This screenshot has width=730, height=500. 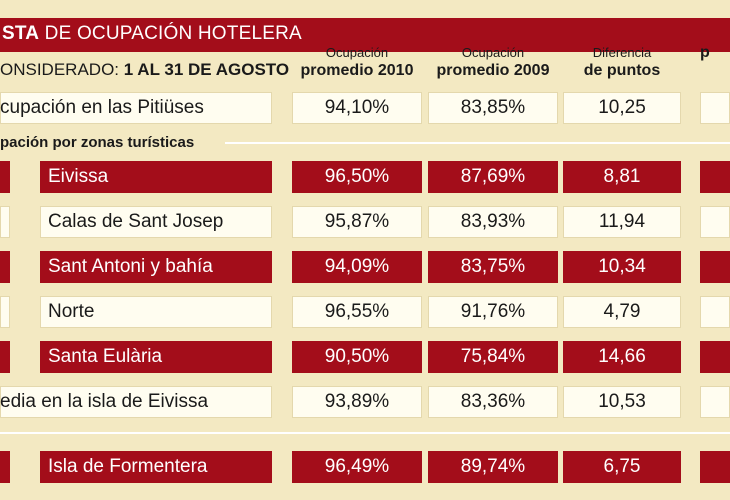 I want to click on col-header-2010-small: Ocupación, so click(x=357, y=52).